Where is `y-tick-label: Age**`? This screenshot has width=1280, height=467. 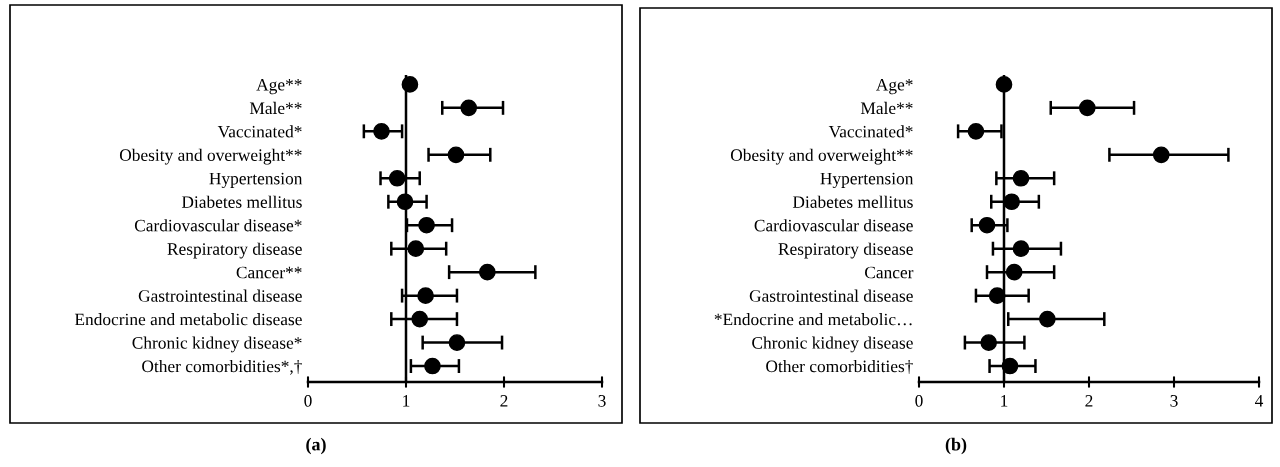
y-tick-label: Age** is located at coordinates (279, 86).